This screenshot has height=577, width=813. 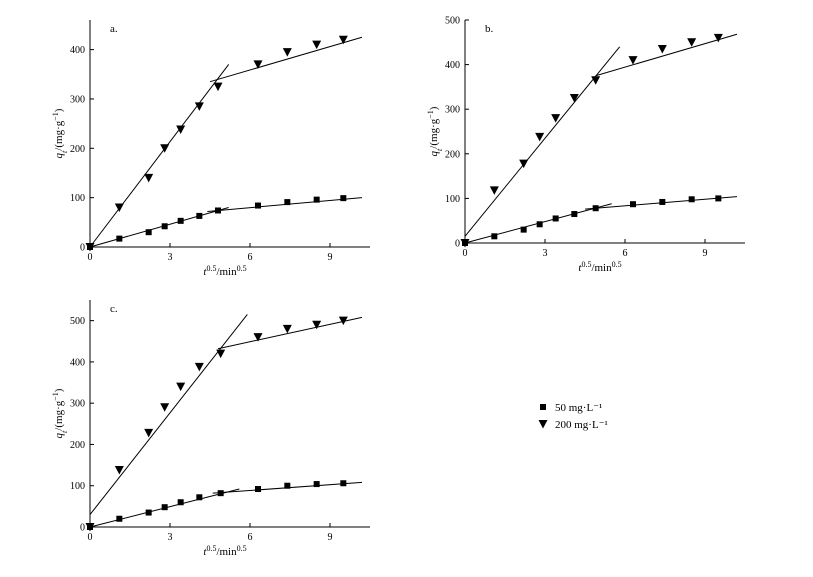 I want to click on legend-marker-square, so click(x=543, y=407).